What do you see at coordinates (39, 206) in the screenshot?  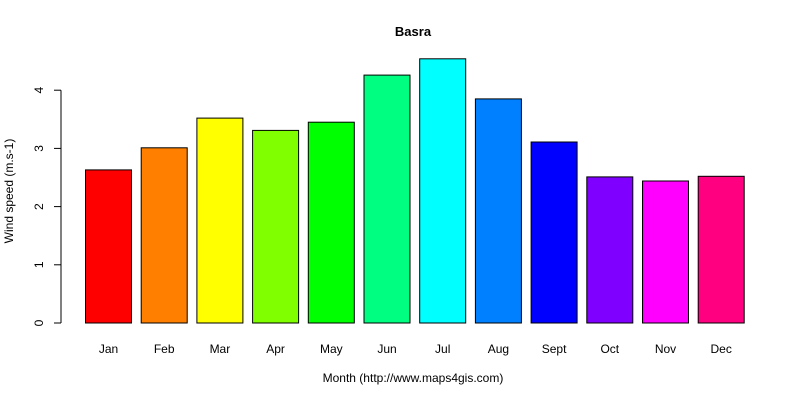 I see `y-tick-label-2: 2` at bounding box center [39, 206].